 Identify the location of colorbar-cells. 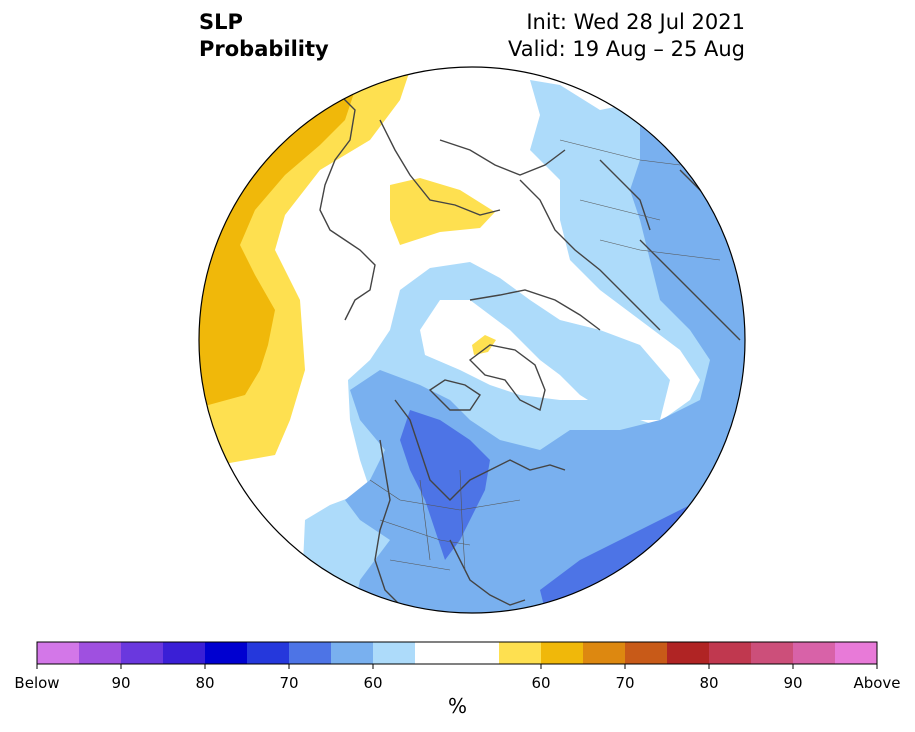
(457, 653).